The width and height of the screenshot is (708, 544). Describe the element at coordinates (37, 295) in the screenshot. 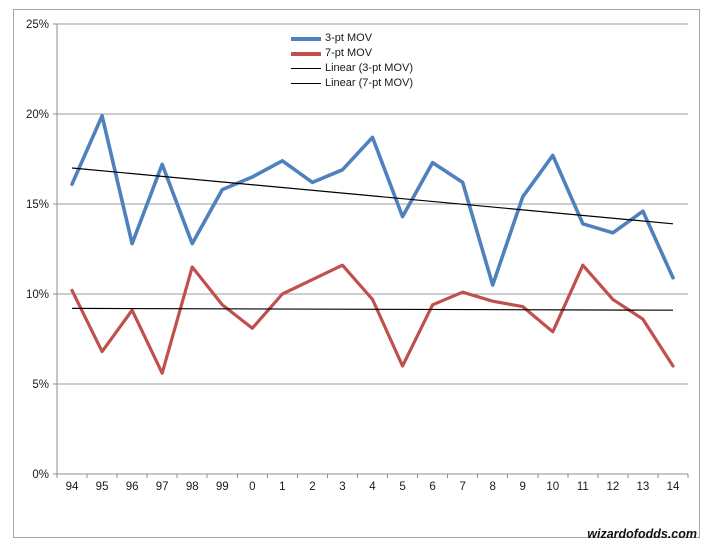

I see `y-tick-label: 10%` at that location.